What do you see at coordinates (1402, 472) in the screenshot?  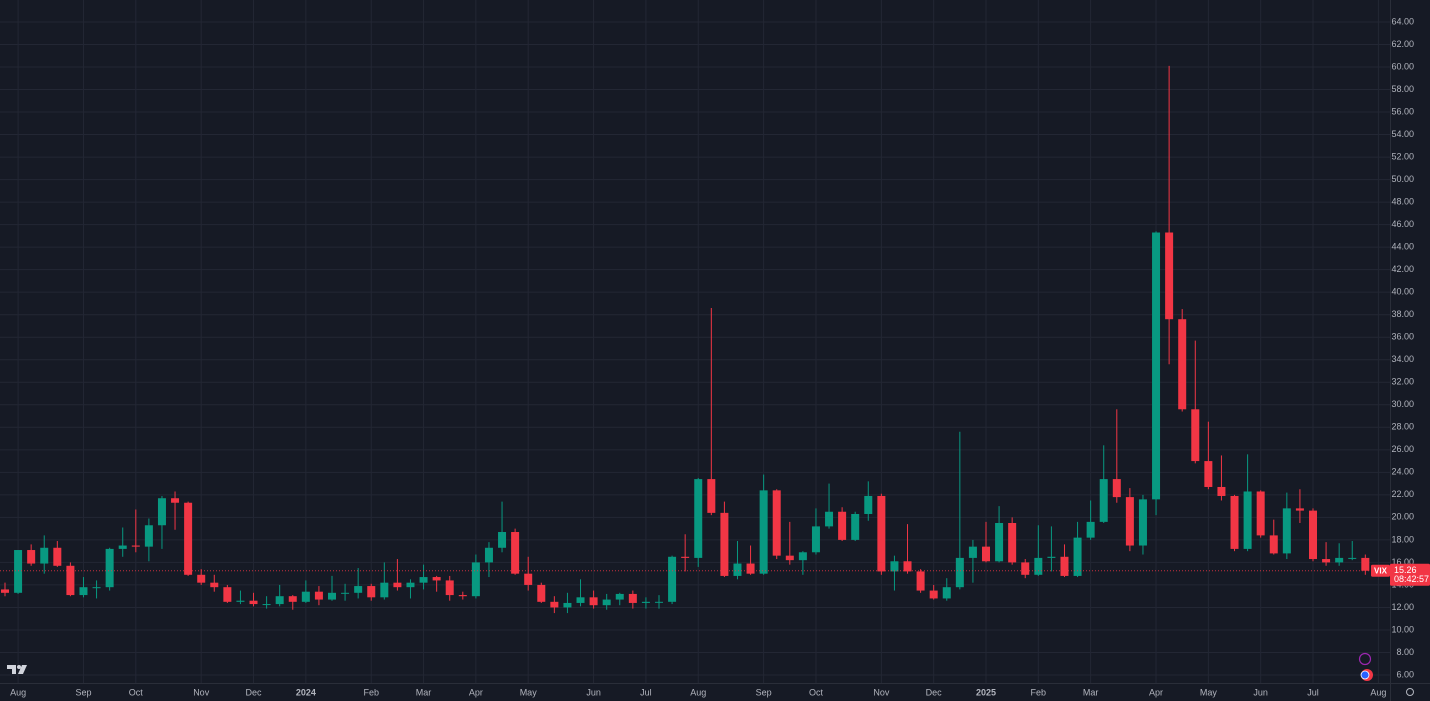 I see `y-tick-label: 24.00` at bounding box center [1402, 472].